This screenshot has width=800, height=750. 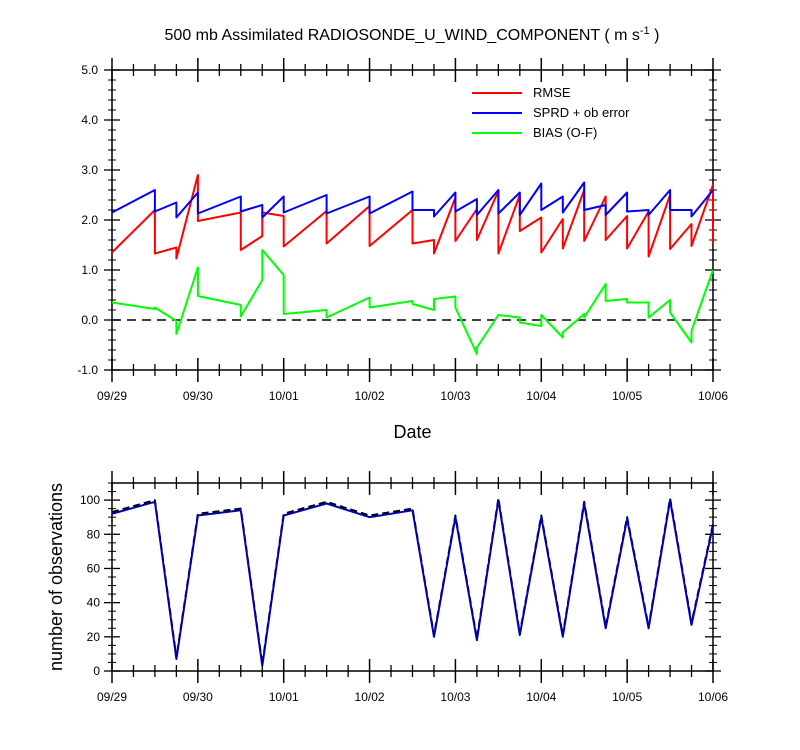 What do you see at coordinates (565, 132) in the screenshot?
I see `legend-label-bias-o-f: BIAS (O-F)` at bounding box center [565, 132].